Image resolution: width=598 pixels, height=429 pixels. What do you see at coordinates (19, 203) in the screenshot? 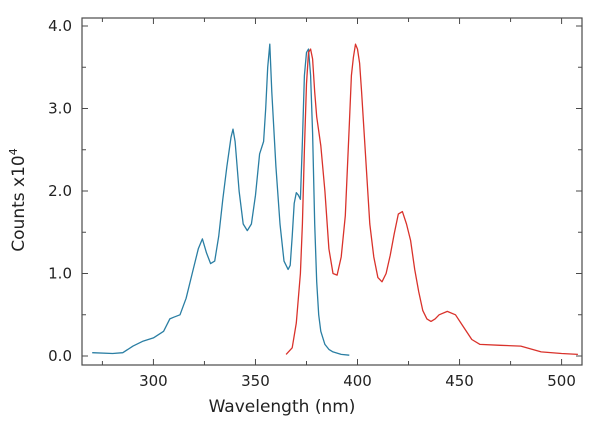
I see `y-axis-title-text: Counts x10` at bounding box center [19, 203].